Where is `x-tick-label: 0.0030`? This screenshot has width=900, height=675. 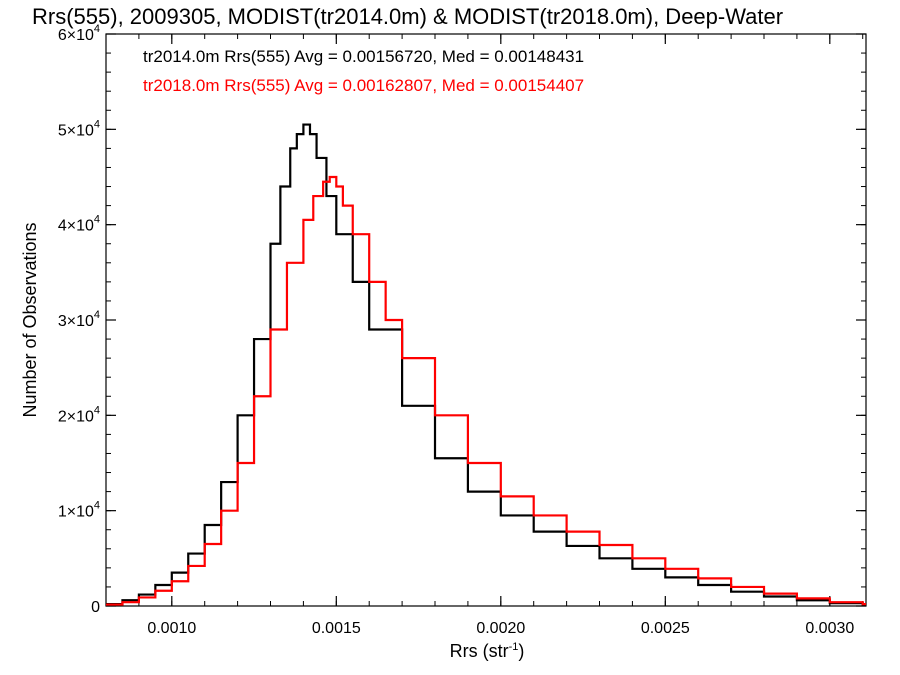
x-tick-label: 0.0030 is located at coordinates (829, 628).